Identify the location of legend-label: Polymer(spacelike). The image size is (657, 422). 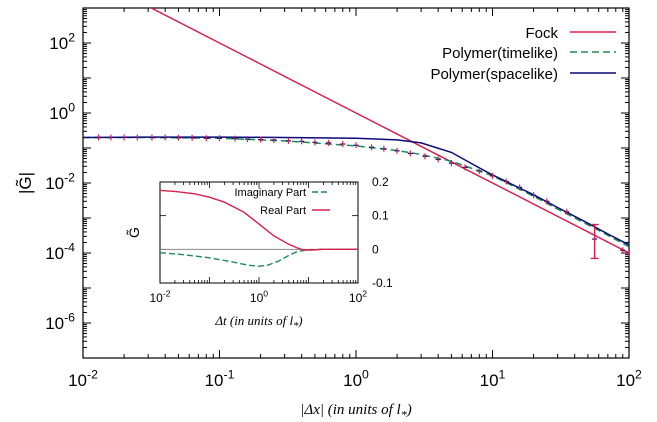
(494, 74).